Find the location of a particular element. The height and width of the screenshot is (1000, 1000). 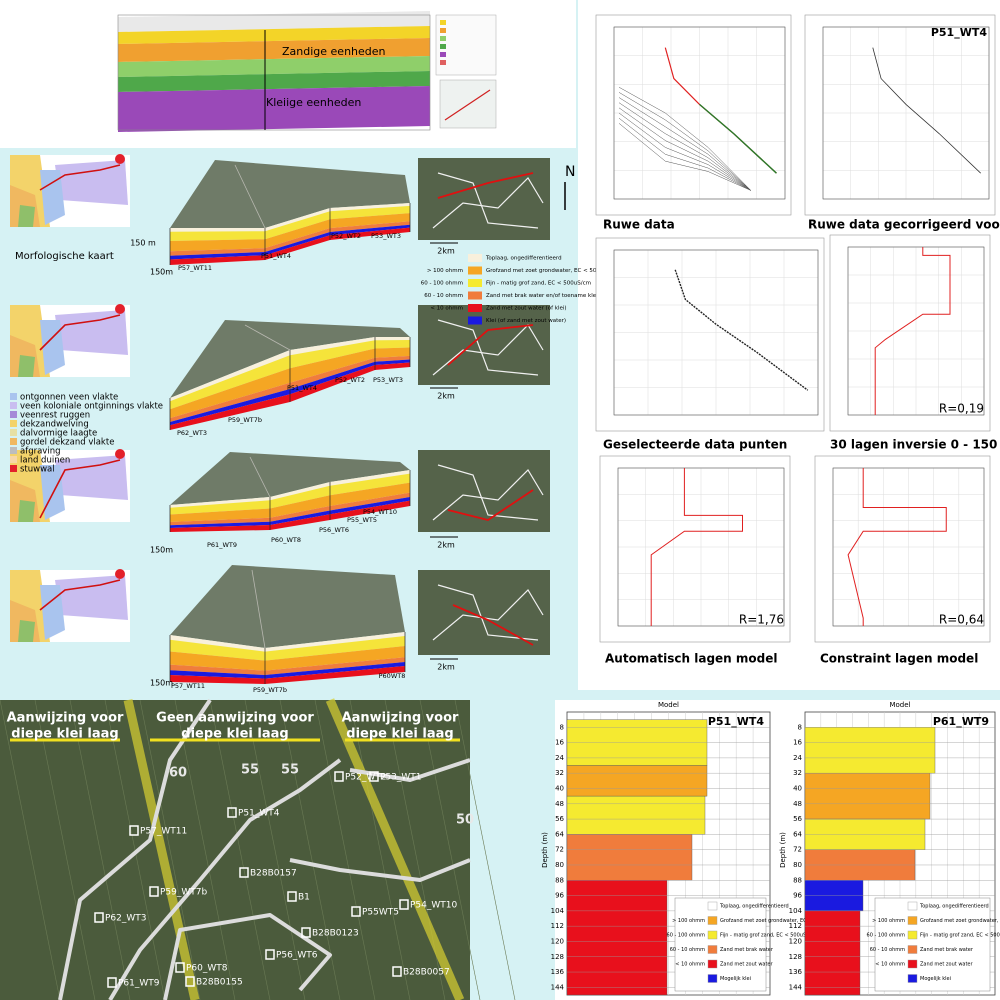

legend-label: Zand met zout water (of klei) is located at coordinates (526, 309).